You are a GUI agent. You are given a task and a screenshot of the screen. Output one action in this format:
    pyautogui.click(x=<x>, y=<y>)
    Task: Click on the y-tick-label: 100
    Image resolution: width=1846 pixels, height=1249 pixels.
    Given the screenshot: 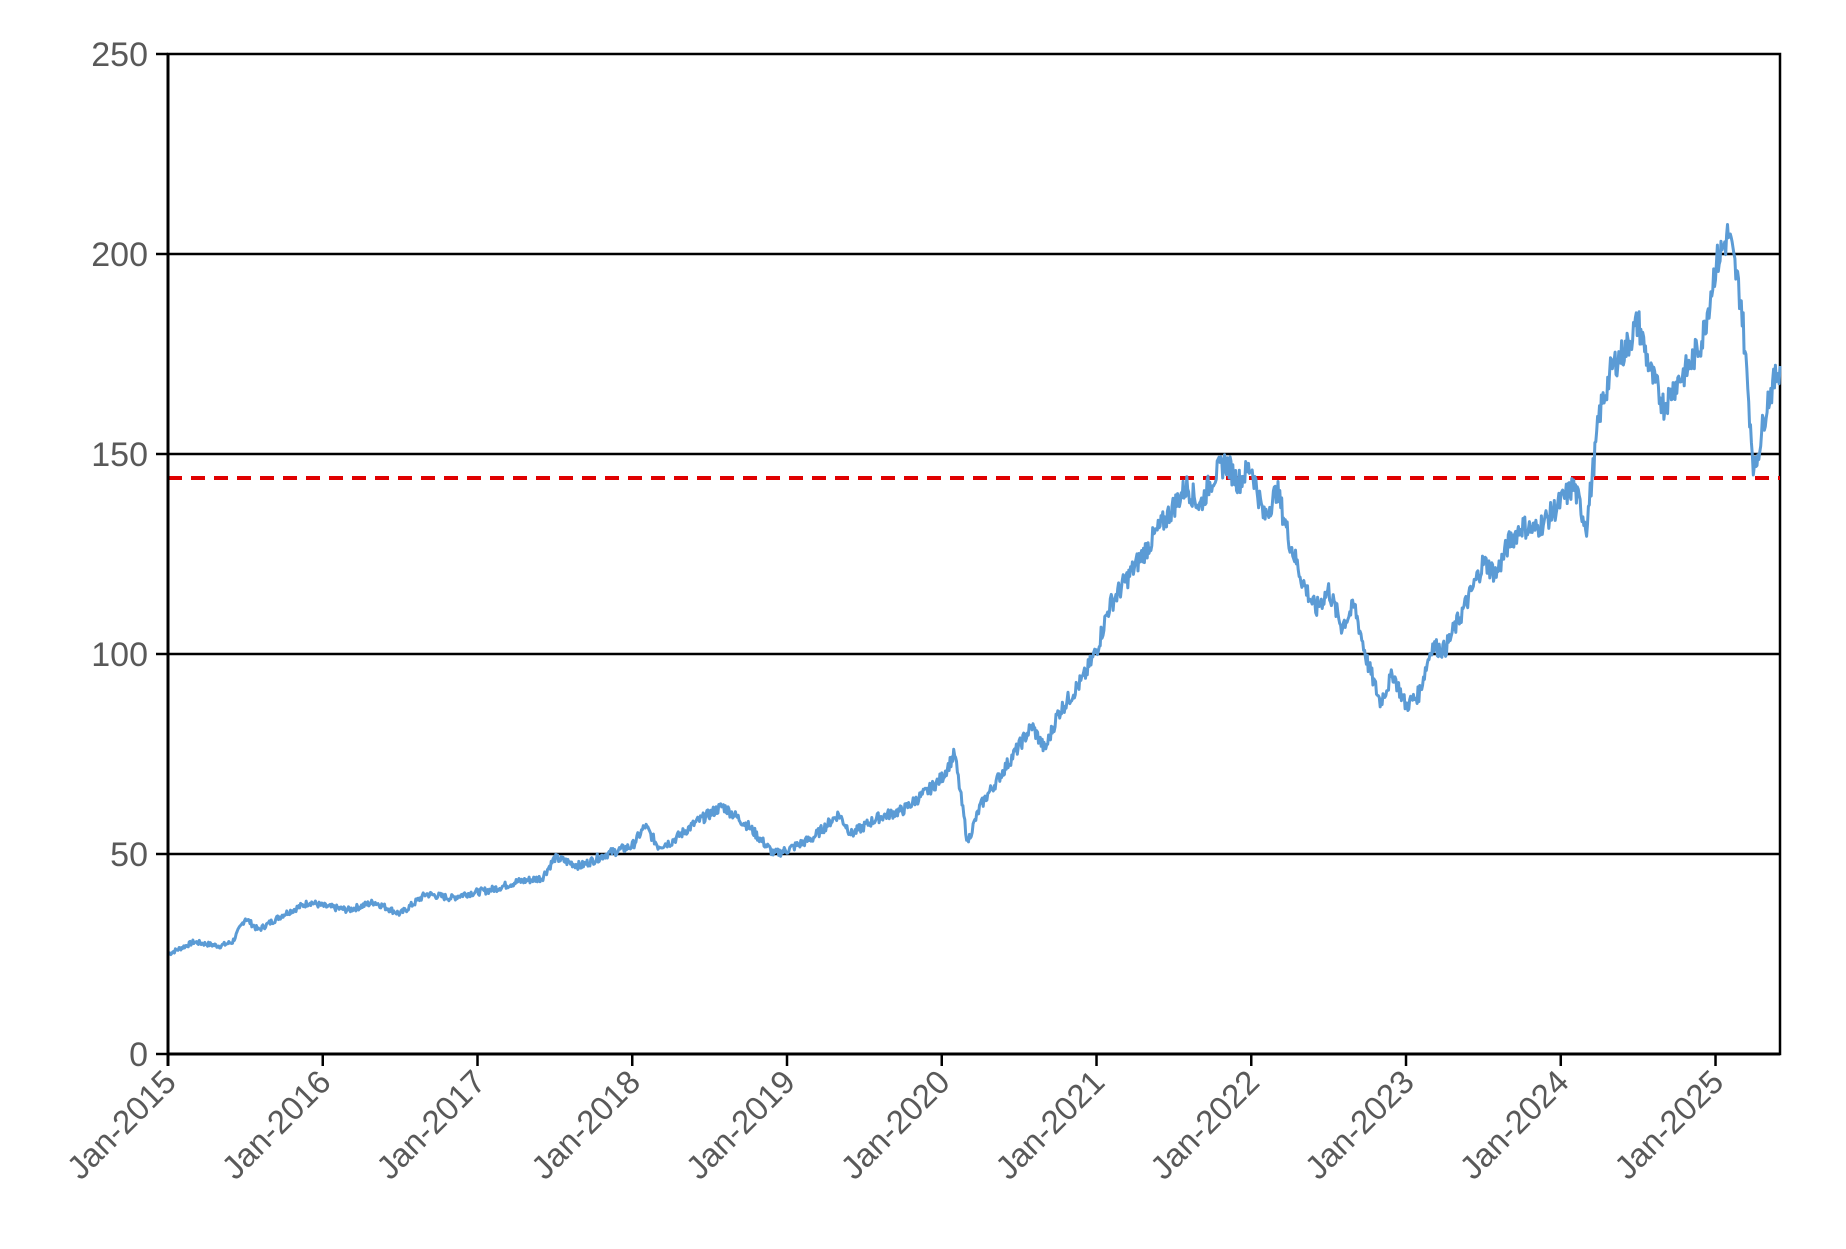 What is the action you would take?
    pyautogui.click(x=119, y=655)
    